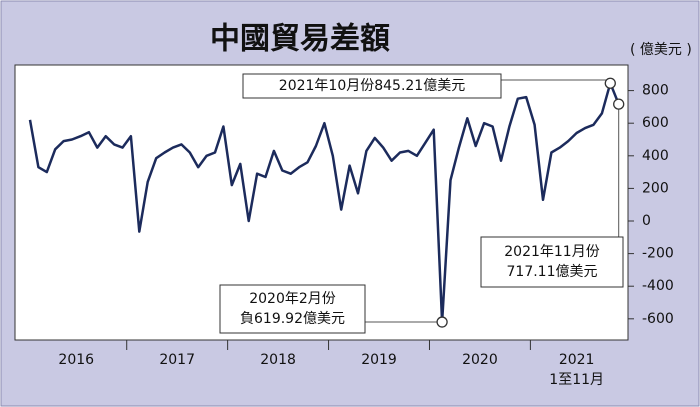 Image resolution: width=700 pixels, height=407 pixels. Describe the element at coordinates (655, 156) in the screenshot. I see `y-tick-label: 400` at that location.